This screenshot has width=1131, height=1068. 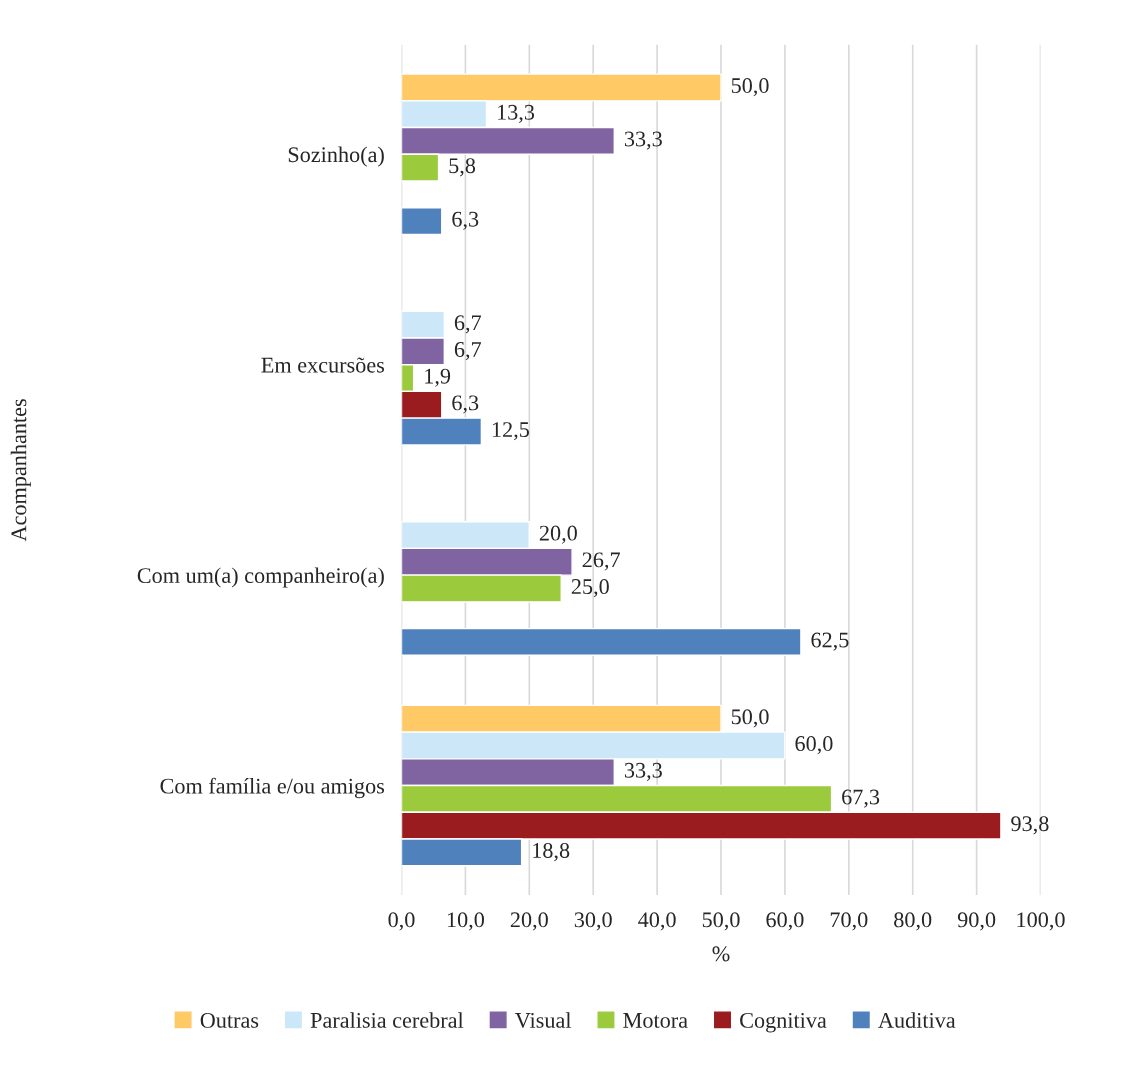 What do you see at coordinates (655, 1020) in the screenshot?
I see `legend-label: Motora` at bounding box center [655, 1020].